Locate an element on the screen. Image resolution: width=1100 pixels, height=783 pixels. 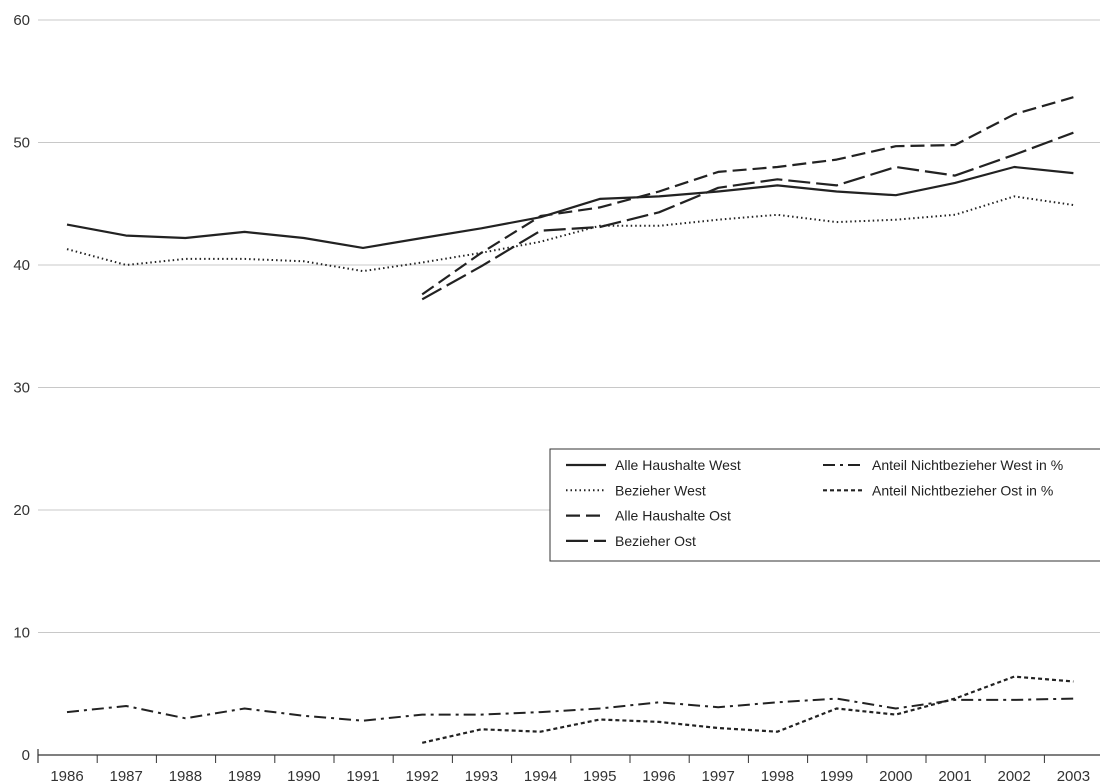
data-point-s2-1995 is located at coordinates (600, 207).